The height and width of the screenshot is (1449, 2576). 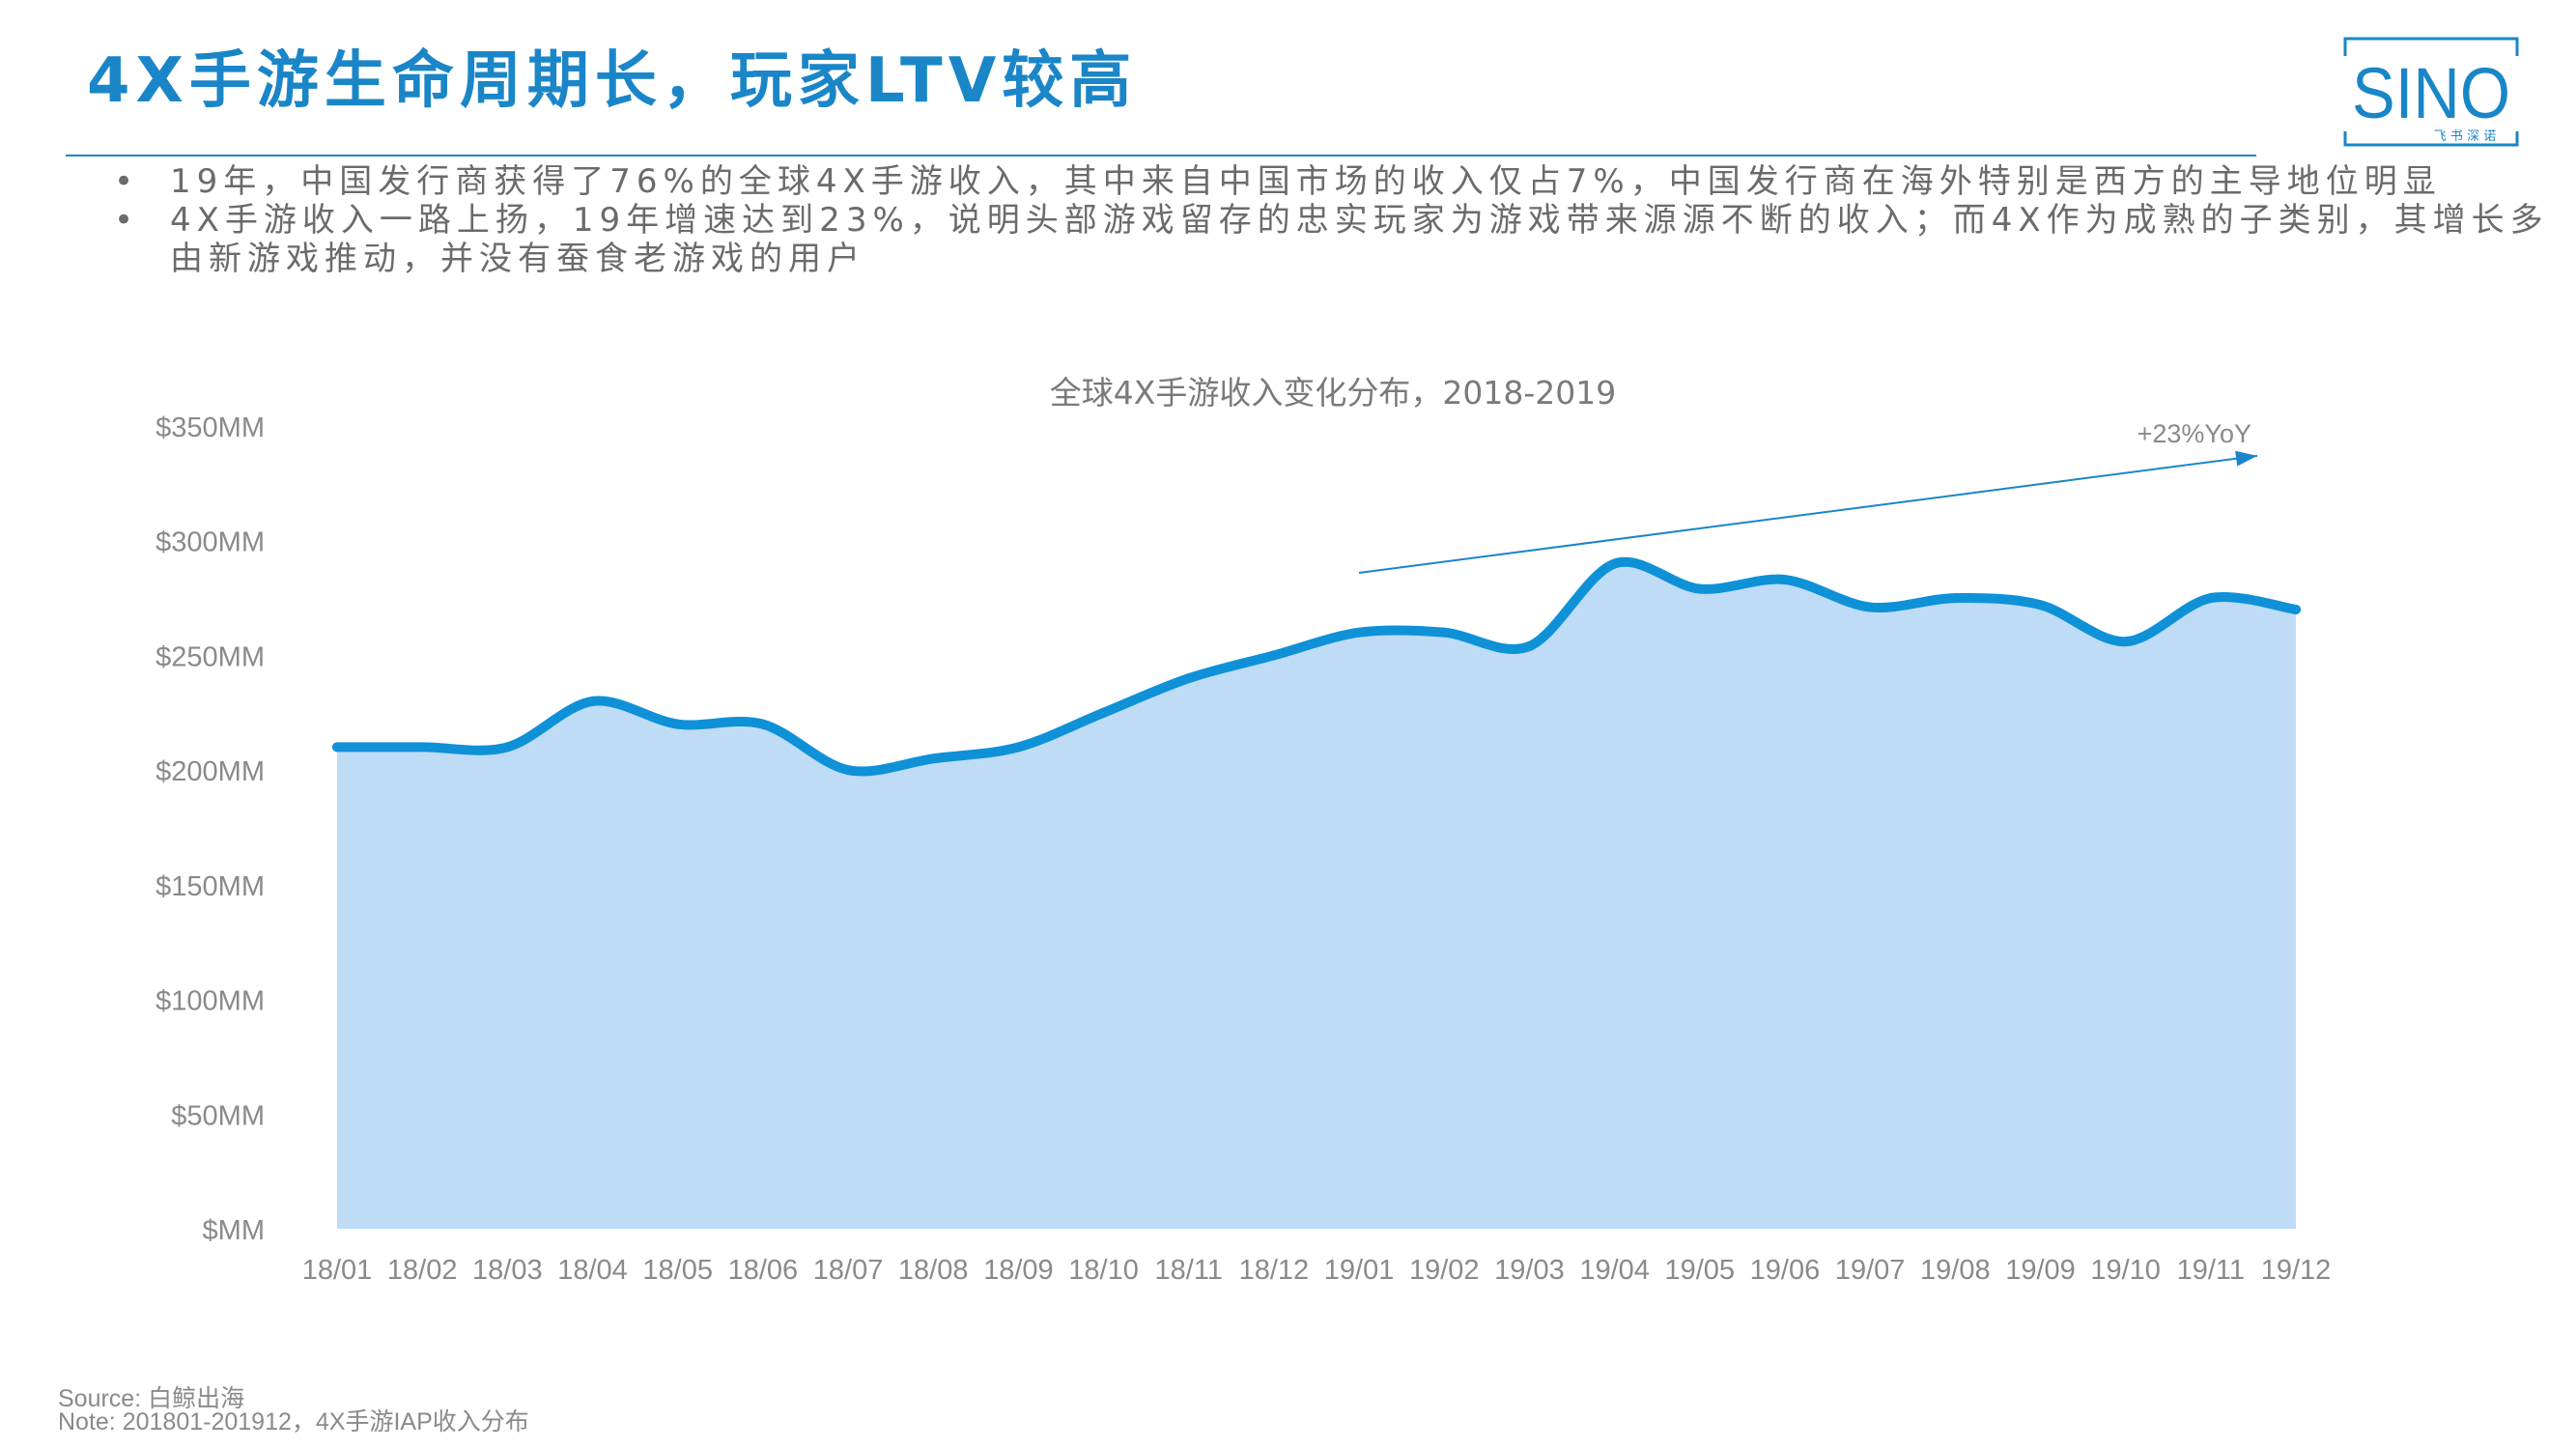 What do you see at coordinates (210, 427) in the screenshot?
I see `y-tick-label: $350MM` at bounding box center [210, 427].